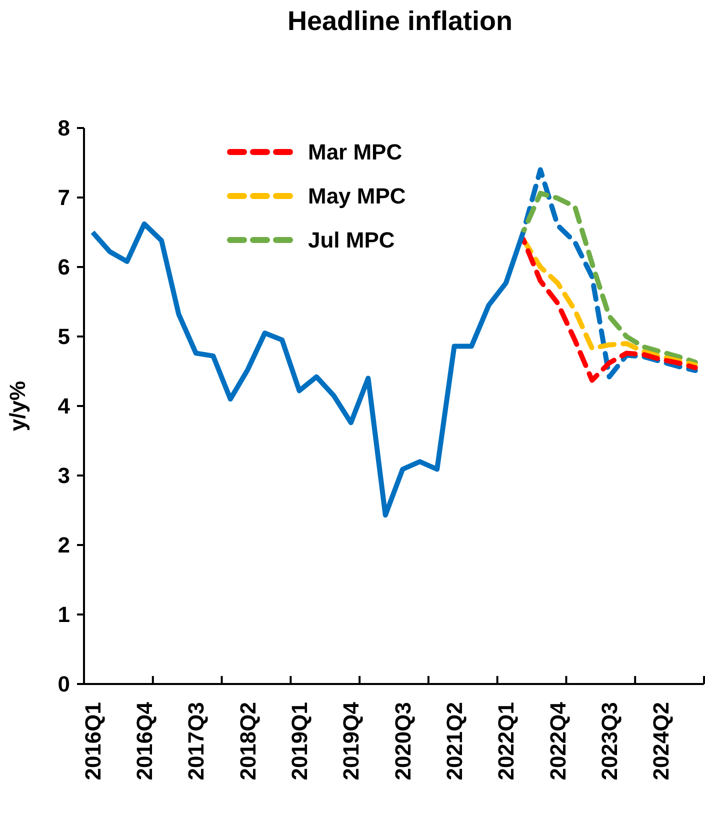 Image resolution: width=705 pixels, height=822 pixels. What do you see at coordinates (351, 240) in the screenshot?
I see `legend-label: Jul MPC` at bounding box center [351, 240].